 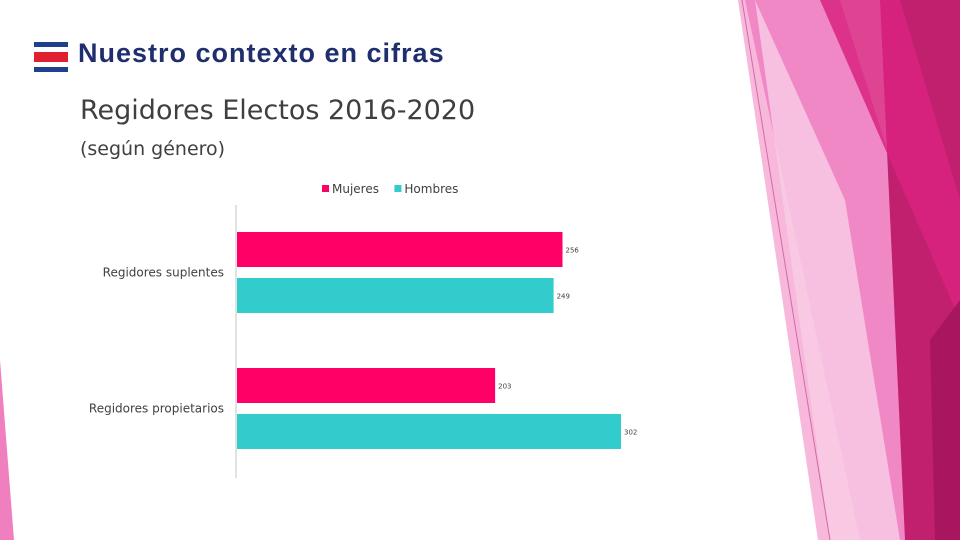 What do you see at coordinates (945, 420) in the screenshot?
I see `decor-shape-right` at bounding box center [945, 420].